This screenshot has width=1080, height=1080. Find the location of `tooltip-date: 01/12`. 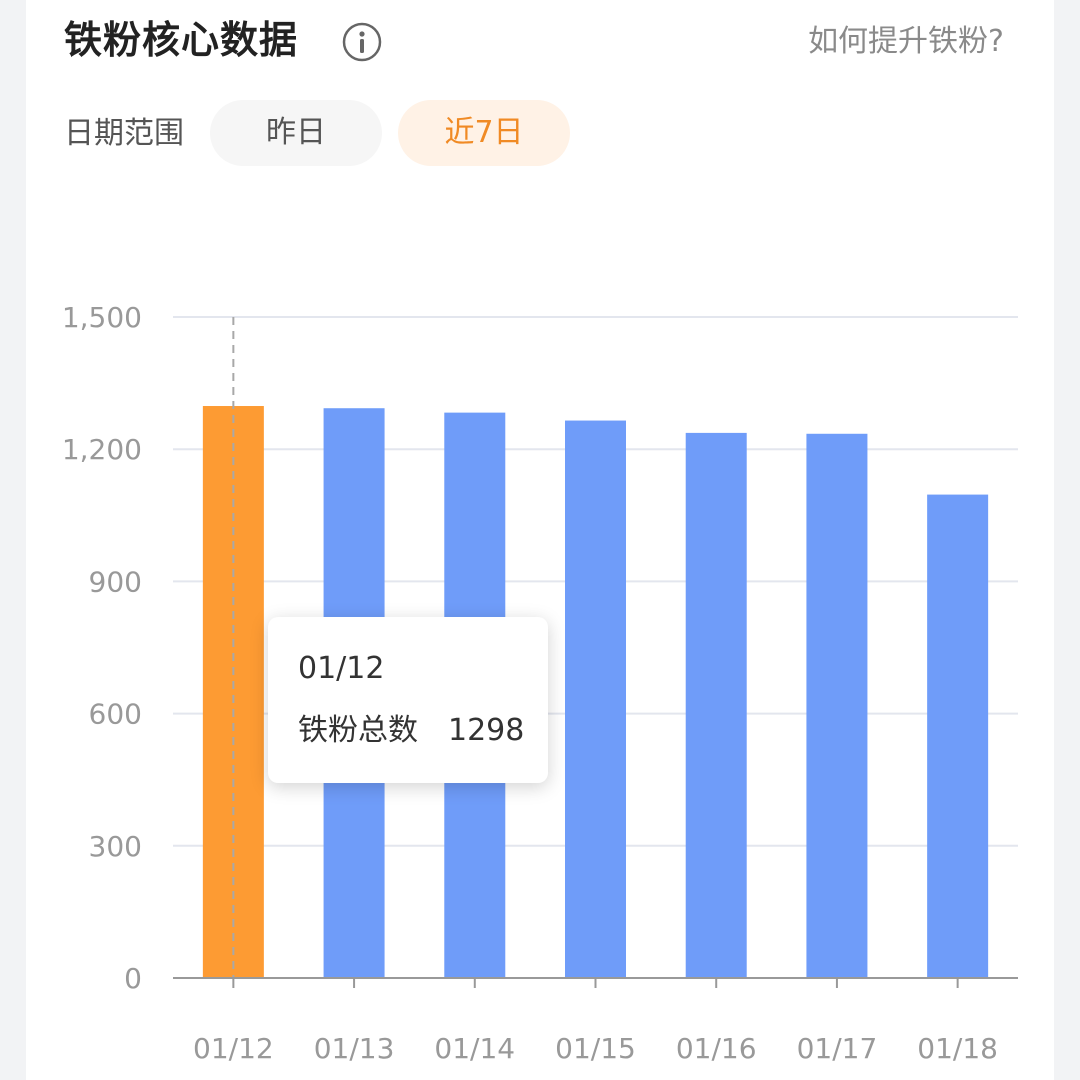

tooltip-date: 01/12 is located at coordinates (341, 668).